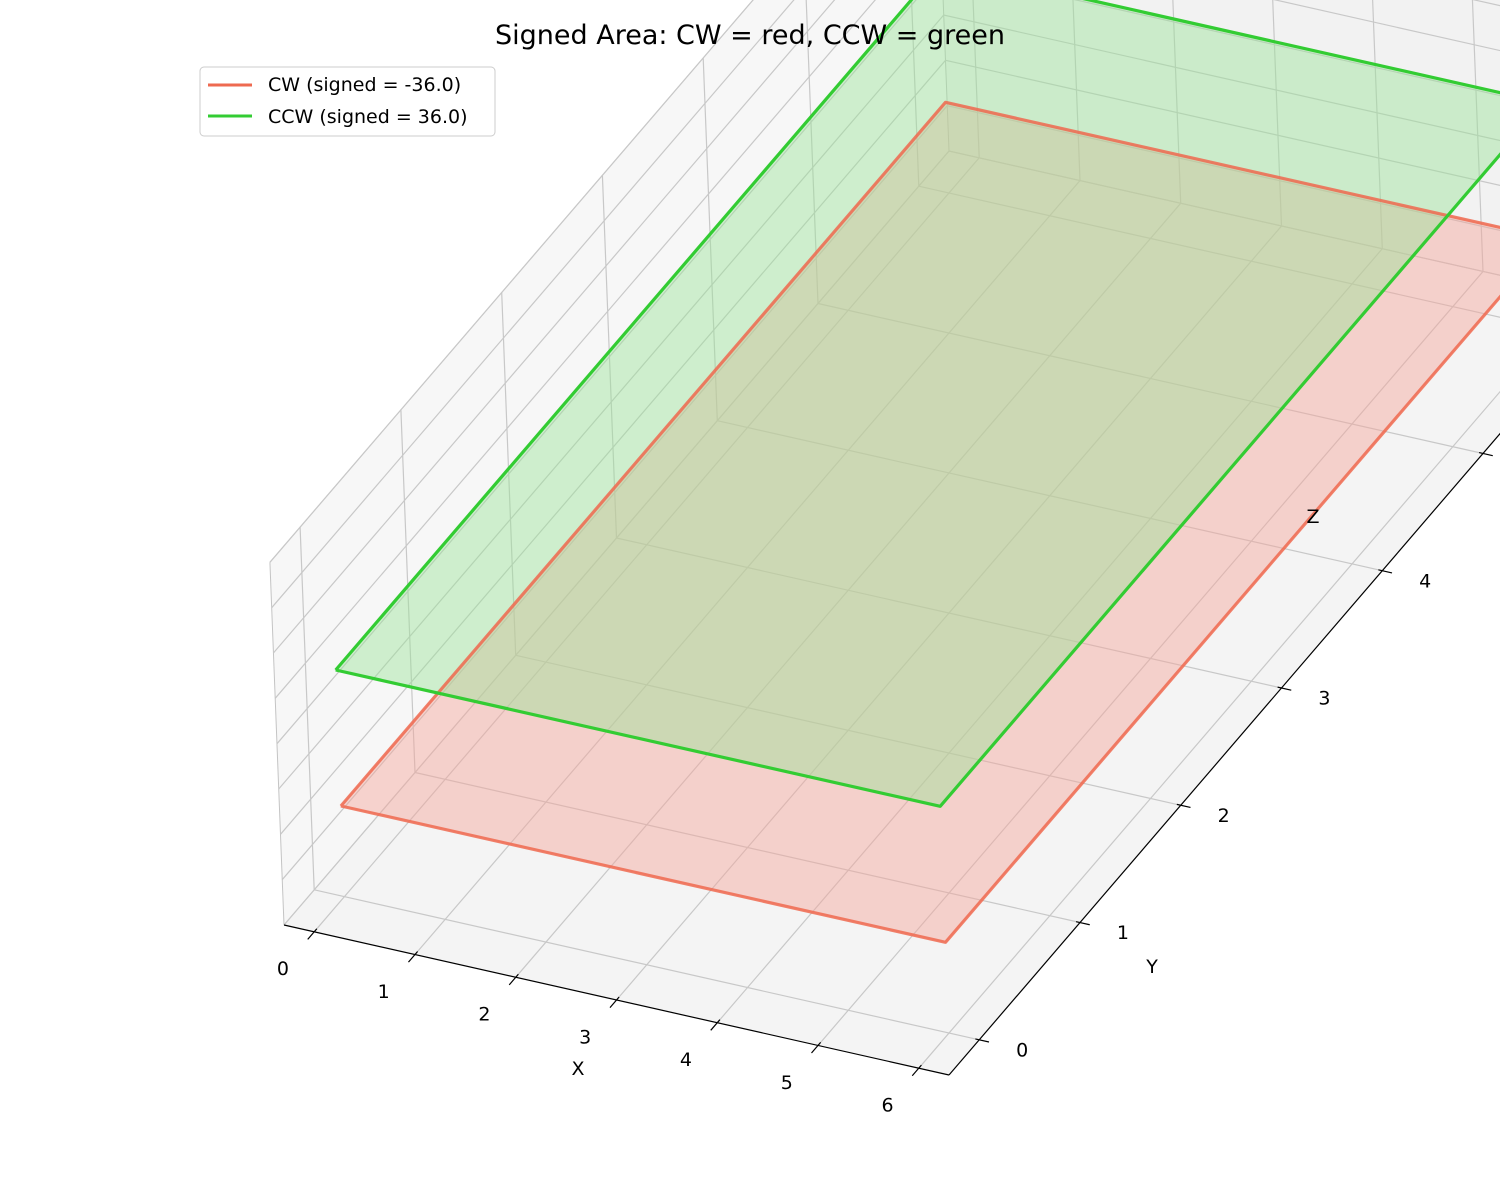 Image resolution: width=1500 pixels, height=1200 pixels. What do you see at coordinates (577, 1069) in the screenshot?
I see `x-axis-label: X` at bounding box center [577, 1069].